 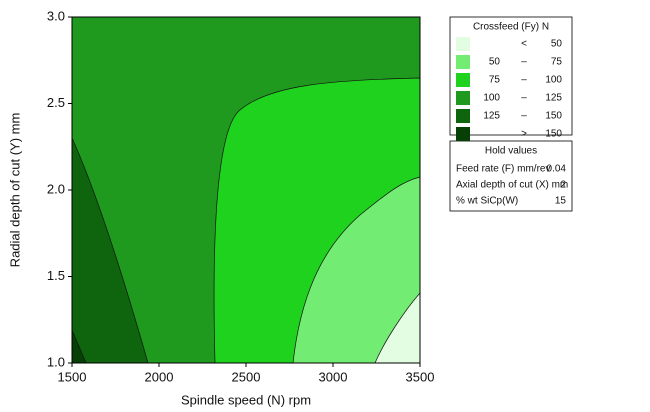 What do you see at coordinates (56, 102) in the screenshot?
I see `y-tick-label: 2.5` at bounding box center [56, 102].